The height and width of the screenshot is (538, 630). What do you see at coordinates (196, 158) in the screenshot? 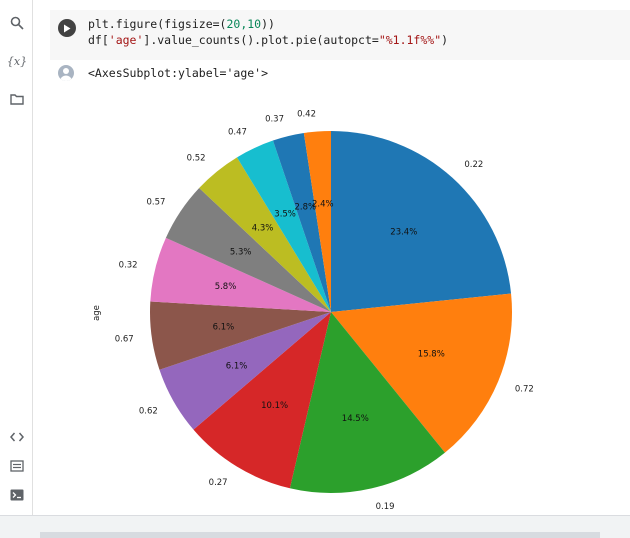
I see `slice-category-label: 0.52` at bounding box center [196, 158].